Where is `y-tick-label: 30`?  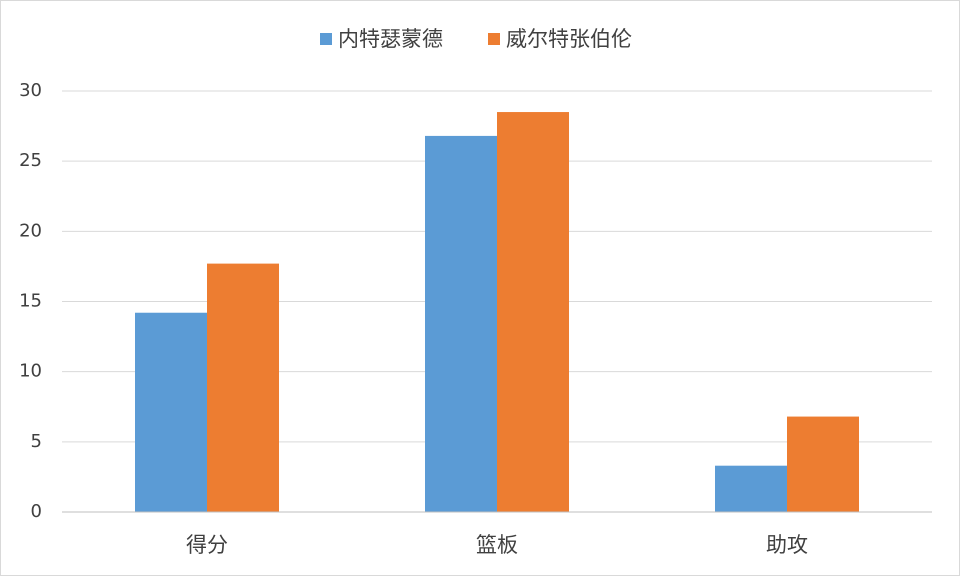
y-tick-label: 30 is located at coordinates (30, 90).